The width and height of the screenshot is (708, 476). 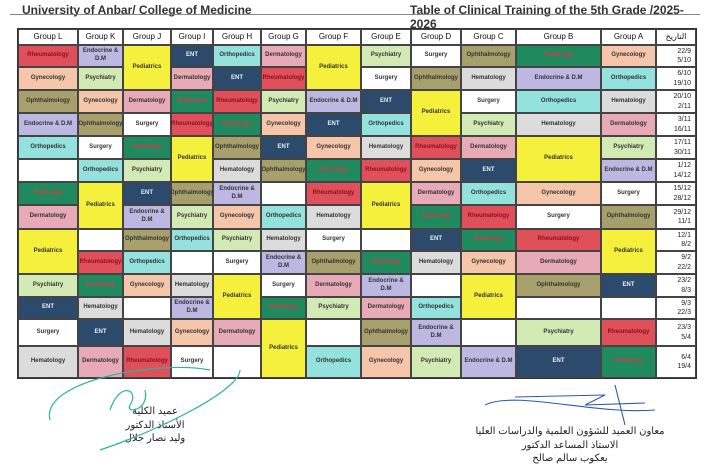 What do you see at coordinates (682, 143) in the screenshot?
I see `start-date: 17/11` at bounding box center [682, 143].